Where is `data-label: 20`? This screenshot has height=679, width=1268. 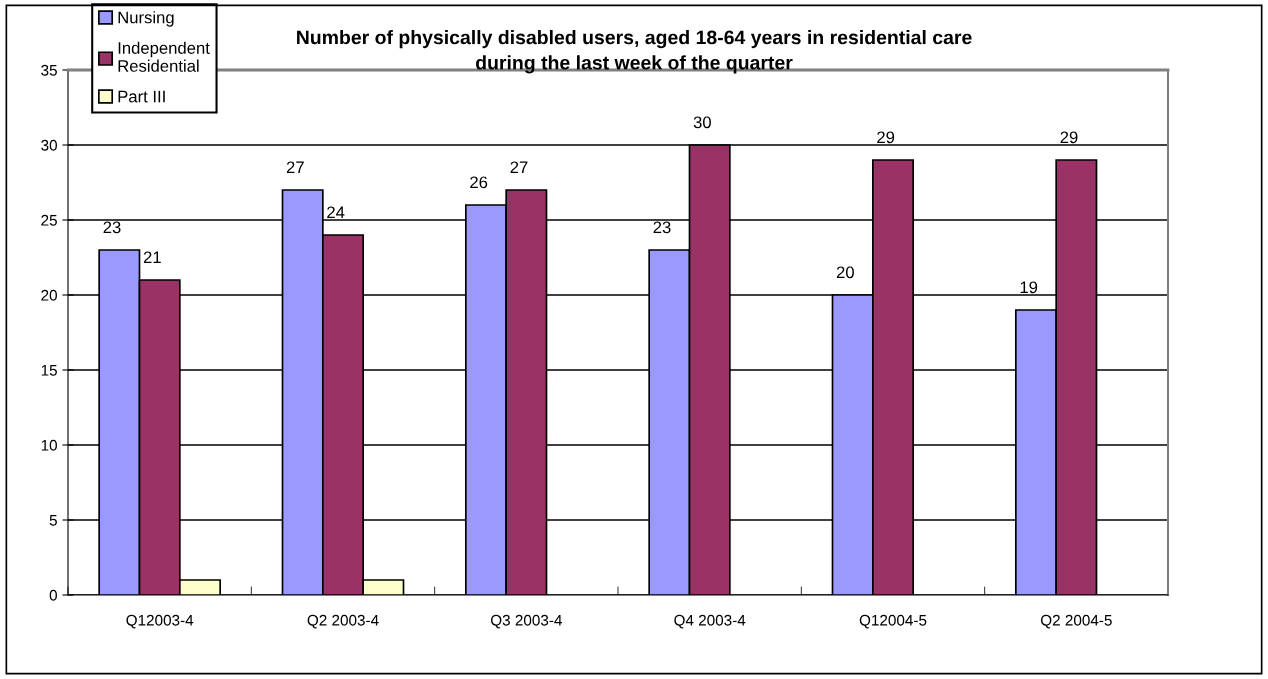
data-label: 20 is located at coordinates (845, 272).